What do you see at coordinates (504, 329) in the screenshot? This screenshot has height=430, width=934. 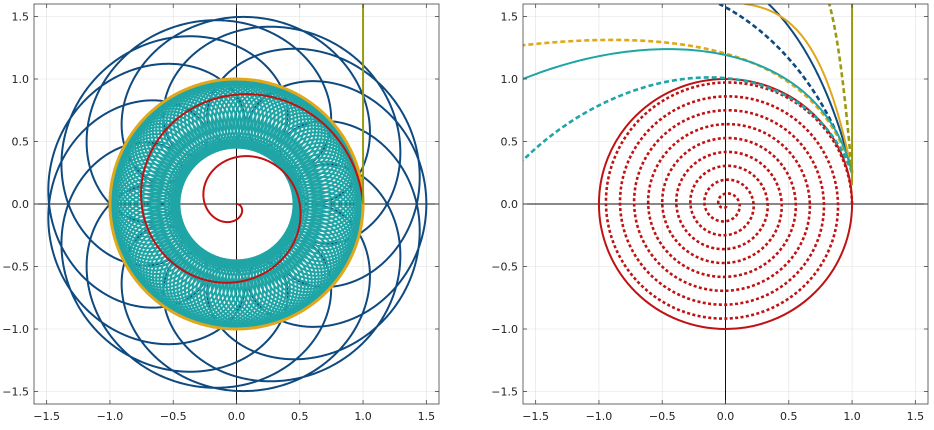 I see `right-y-tick-label: −1.0` at bounding box center [504, 329].